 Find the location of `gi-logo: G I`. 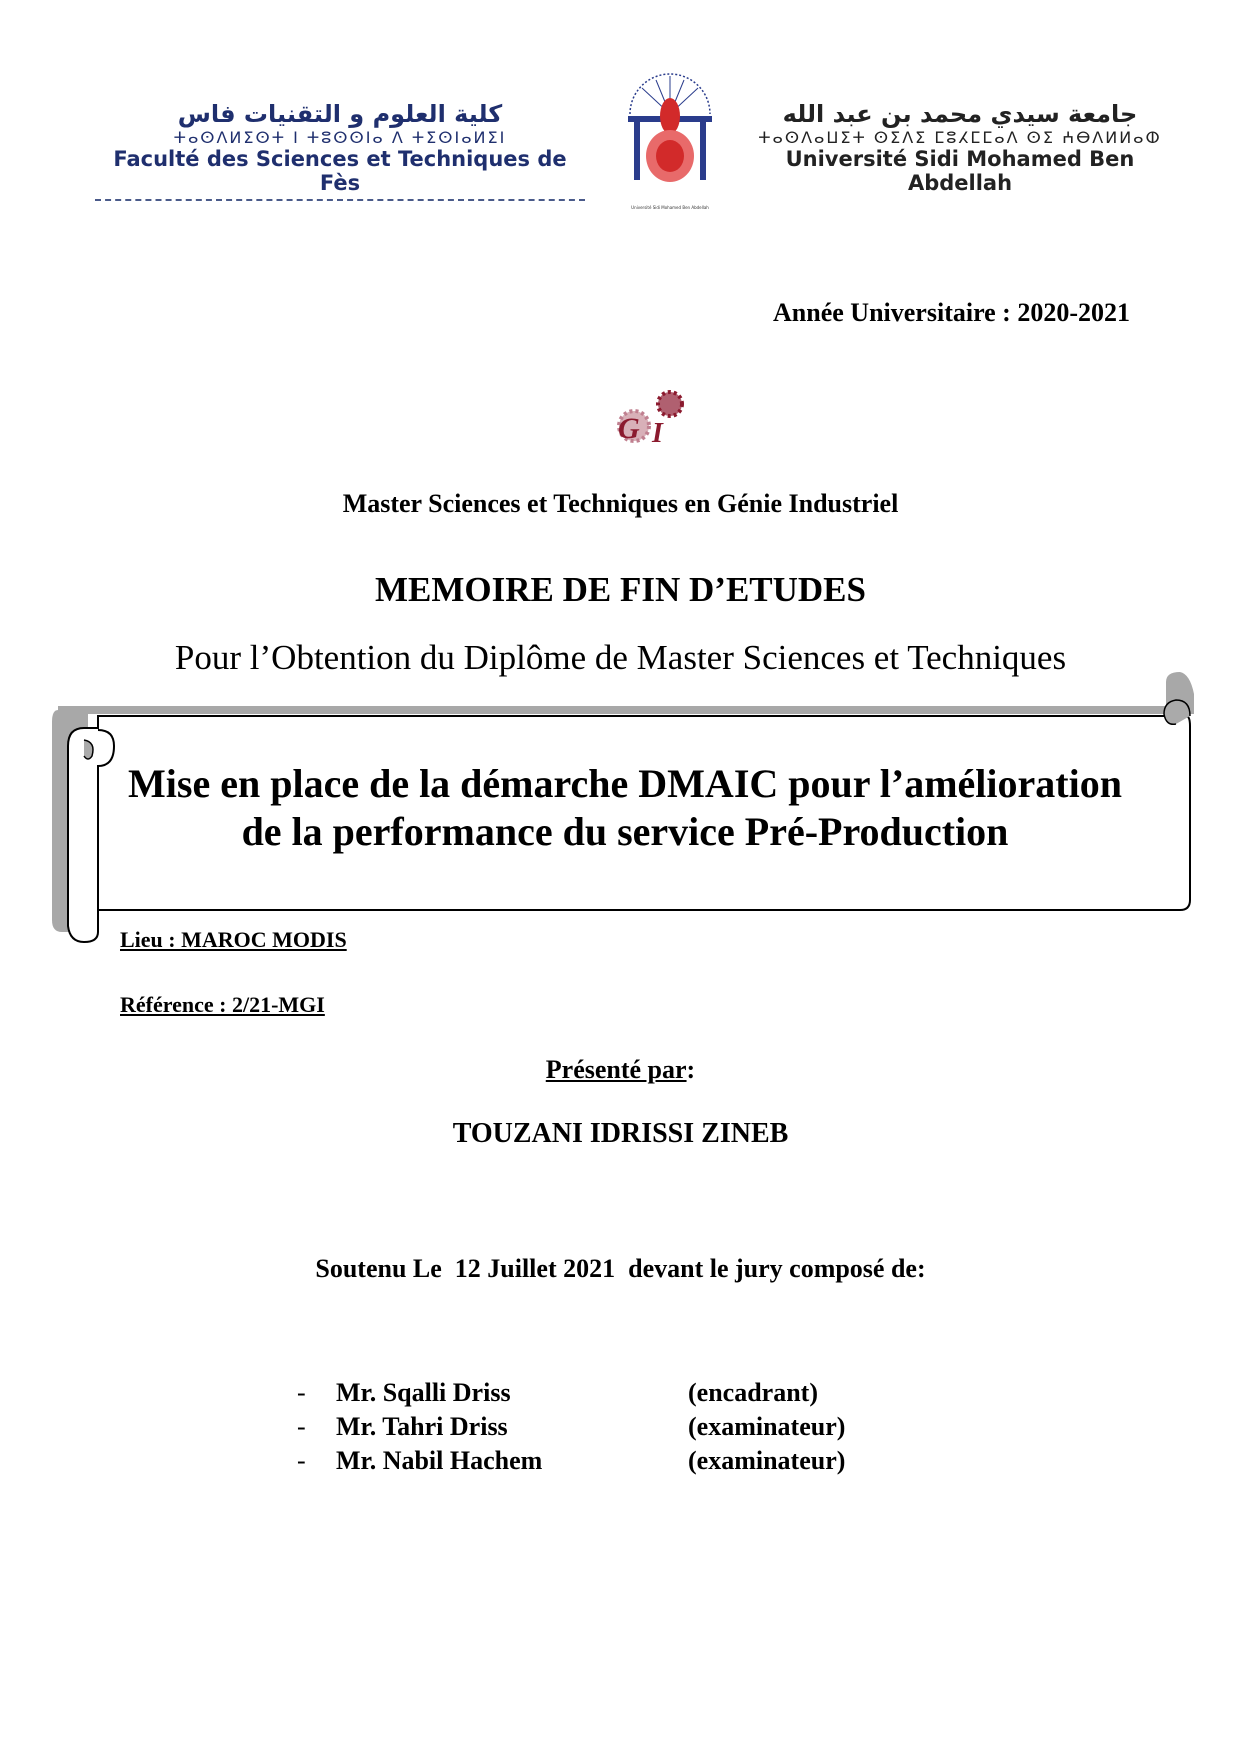

gi-logo: G I is located at coordinates (652, 420).